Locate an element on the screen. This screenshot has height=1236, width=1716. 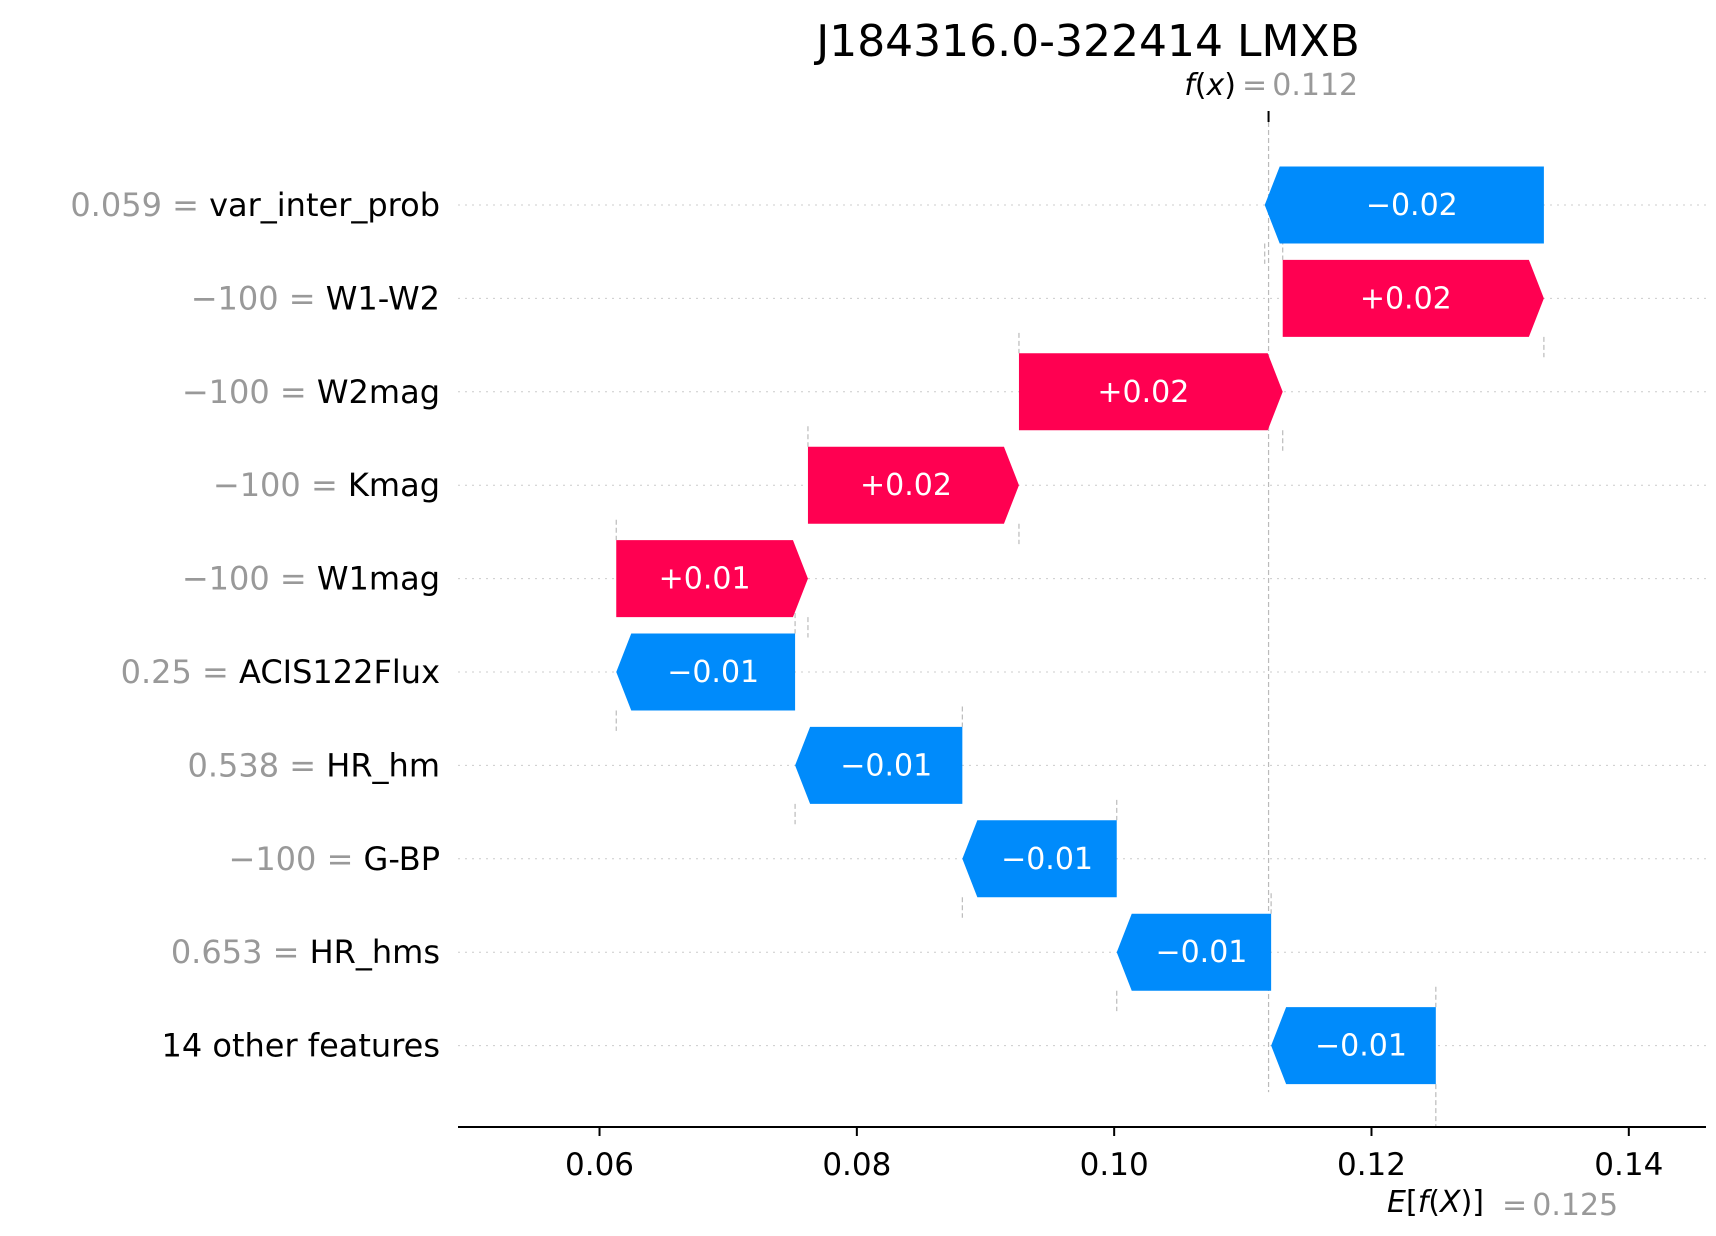
feature-label: −100 = G-BP is located at coordinates (335, 859).